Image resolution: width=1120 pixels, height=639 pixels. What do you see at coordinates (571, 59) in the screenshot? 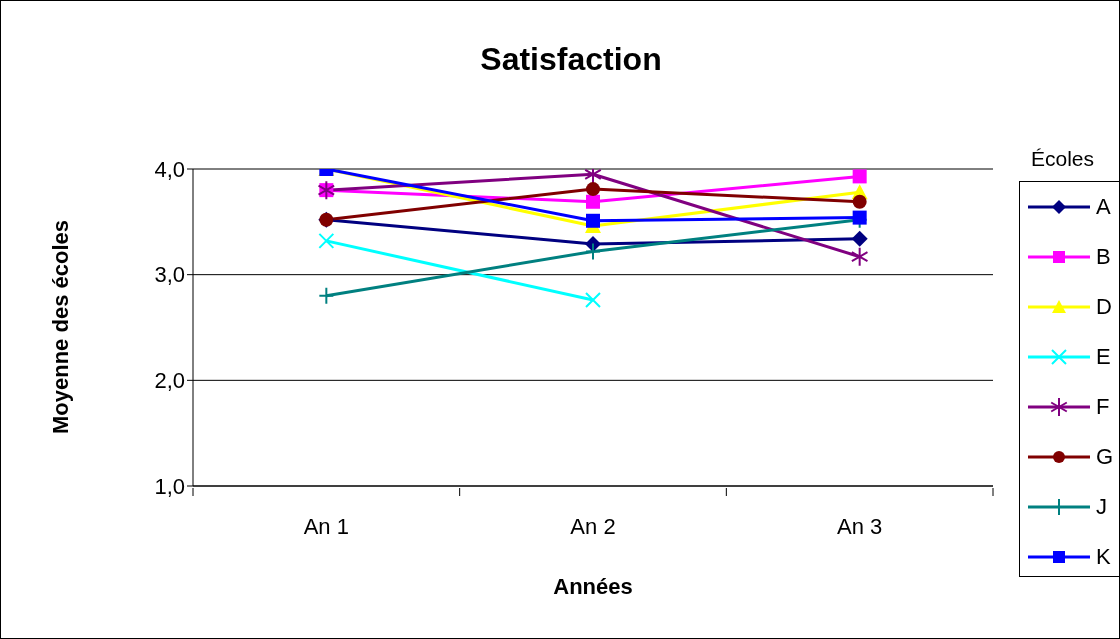
I see `chart-title: Satisfaction` at bounding box center [571, 59].